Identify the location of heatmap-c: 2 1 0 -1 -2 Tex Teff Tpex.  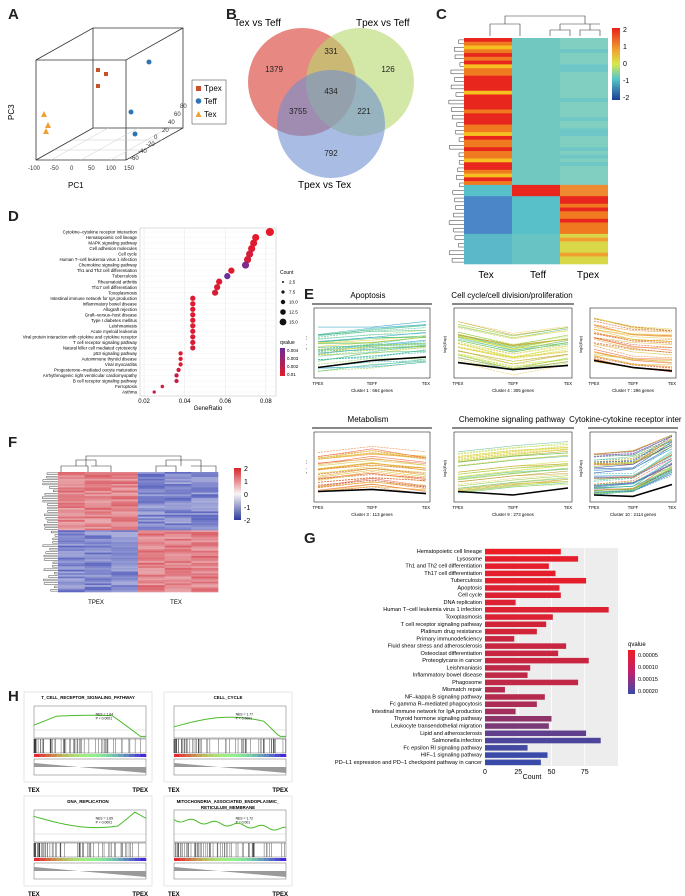
(538, 148).